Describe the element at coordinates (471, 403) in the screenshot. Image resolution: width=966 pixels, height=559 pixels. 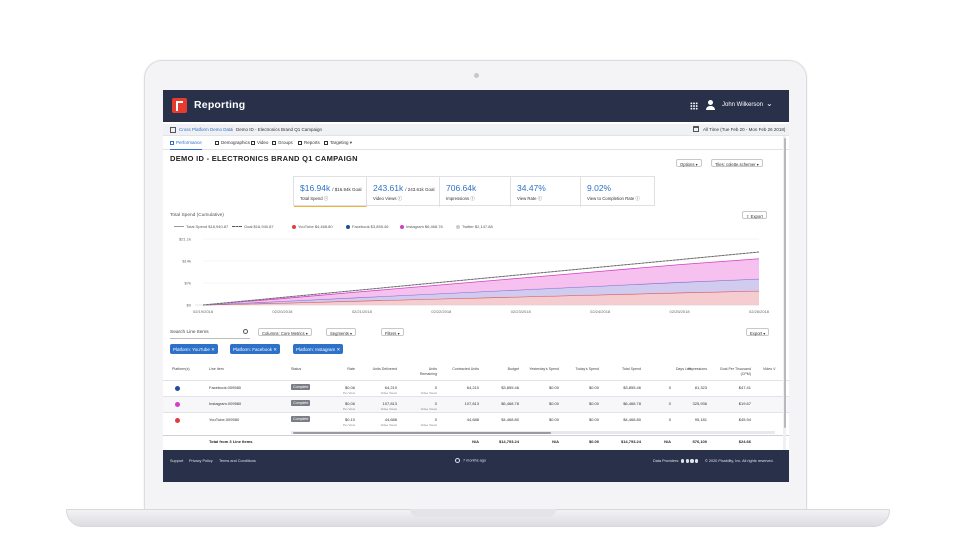
I see `contracted-cell: 107,813` at that location.